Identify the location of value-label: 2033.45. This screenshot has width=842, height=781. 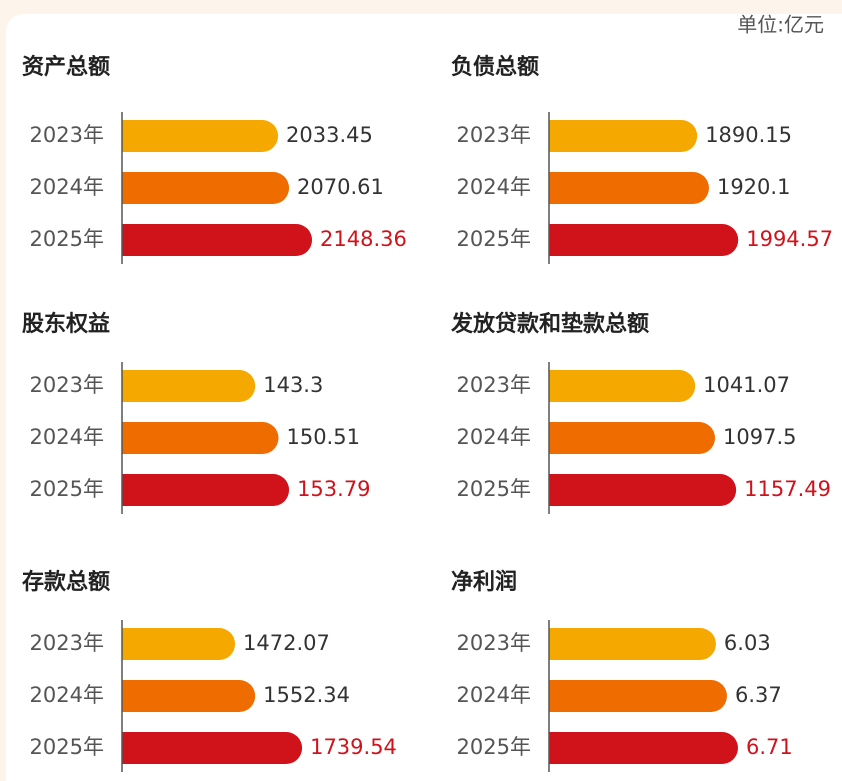
(329, 135).